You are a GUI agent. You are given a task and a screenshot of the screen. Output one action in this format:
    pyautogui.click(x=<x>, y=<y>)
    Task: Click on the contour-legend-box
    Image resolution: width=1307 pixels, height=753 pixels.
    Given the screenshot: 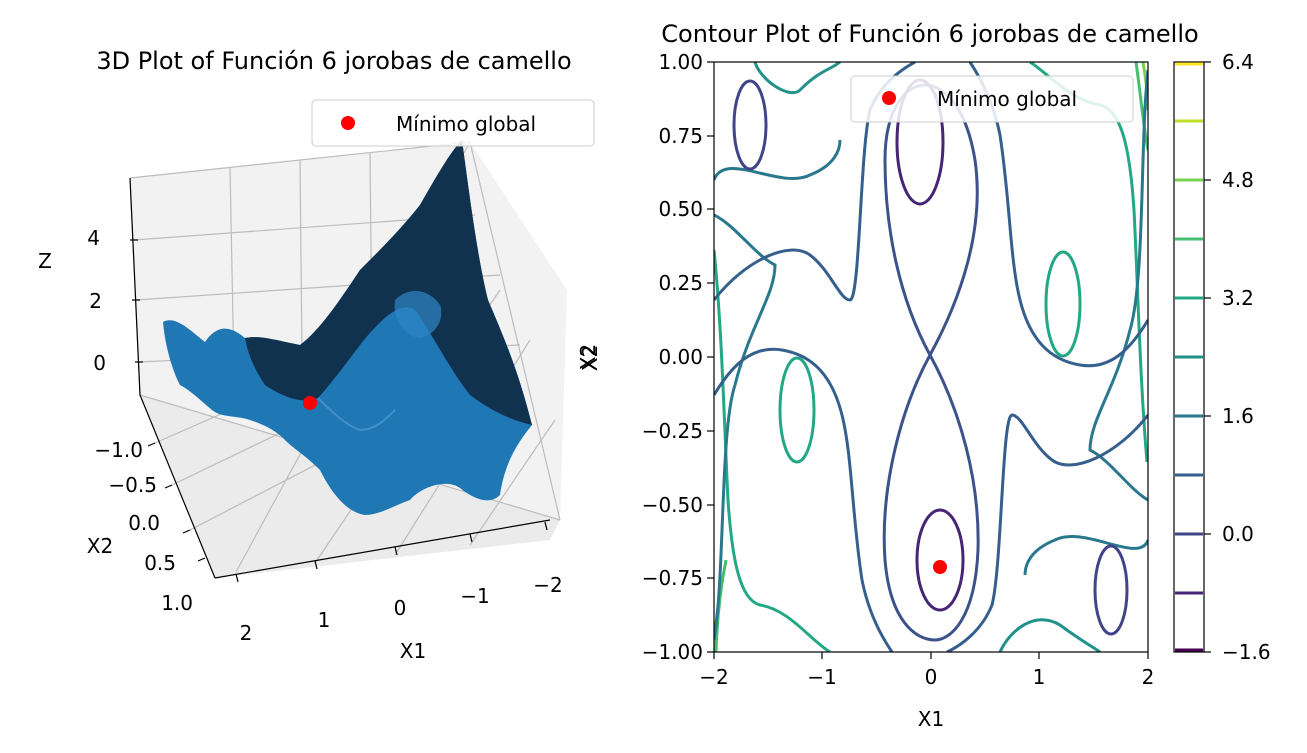 What is the action you would take?
    pyautogui.click(x=992, y=99)
    